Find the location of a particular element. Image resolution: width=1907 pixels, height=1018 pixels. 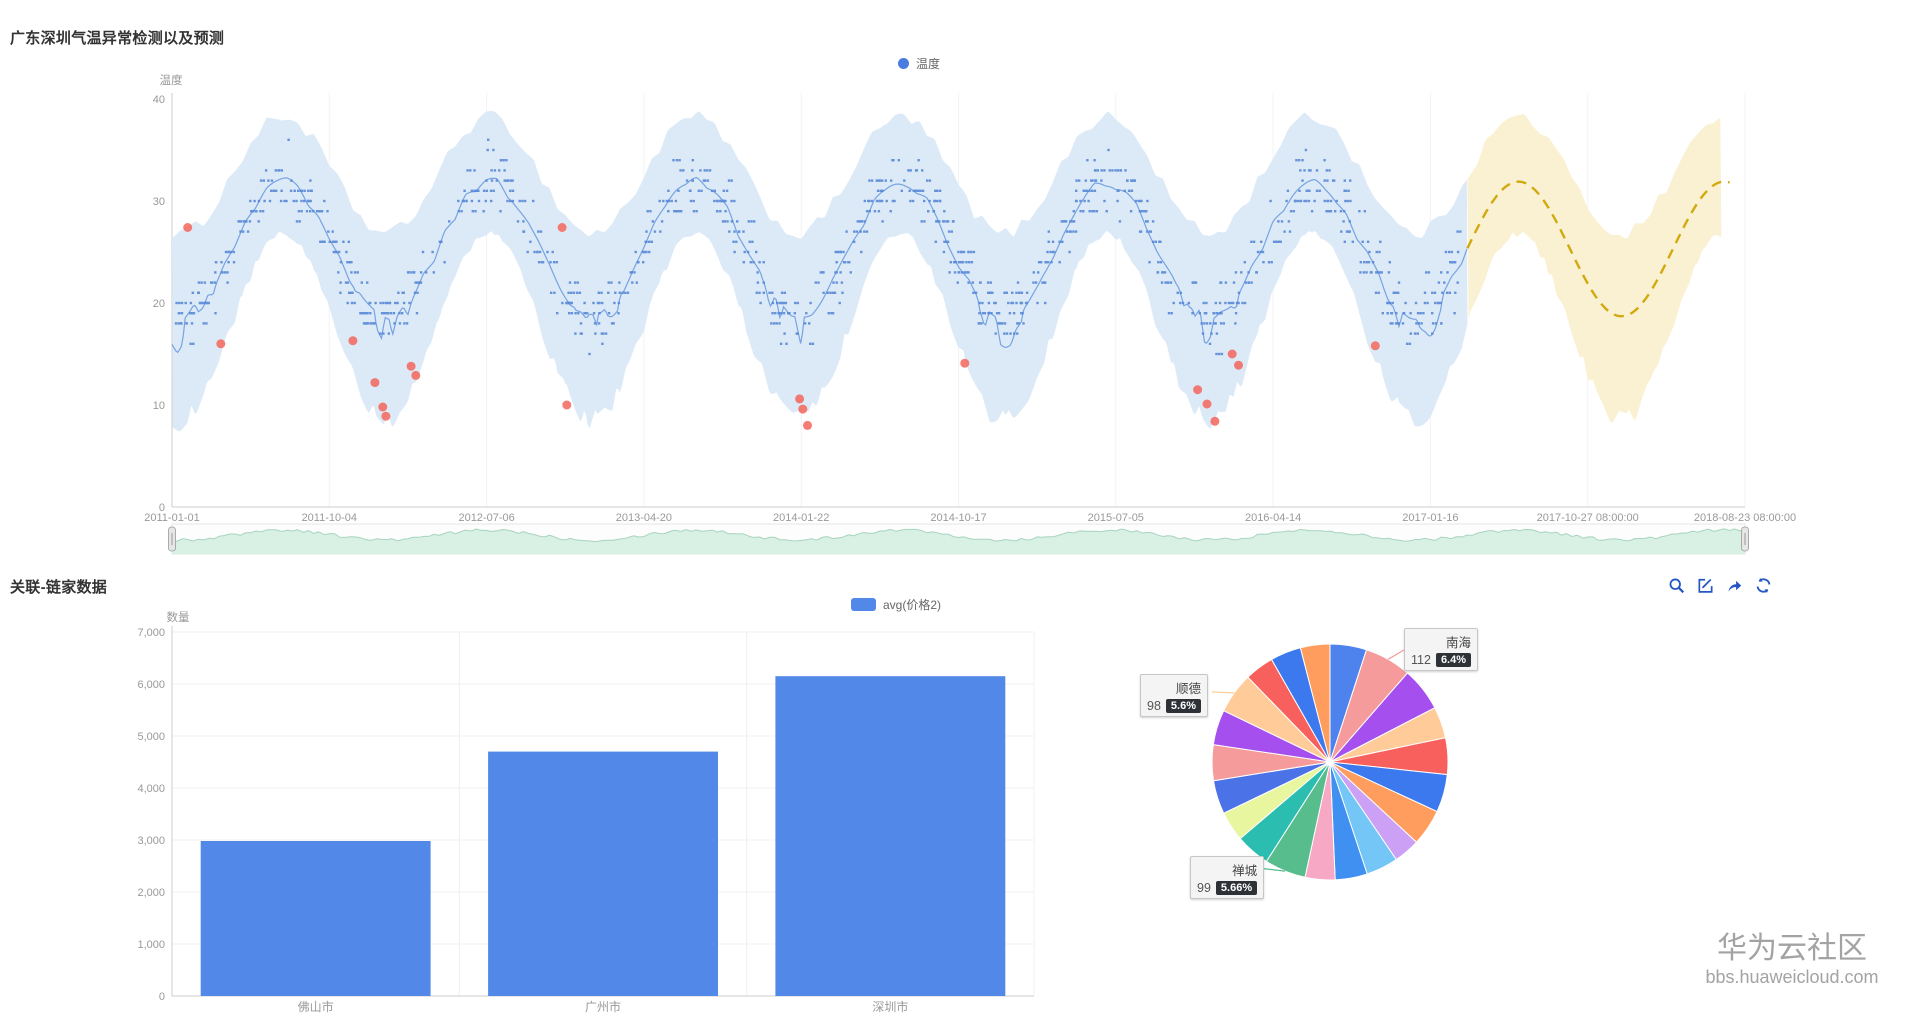

svg-text: 2017-10-27 08:00:00 is located at coordinates (1588, 518).